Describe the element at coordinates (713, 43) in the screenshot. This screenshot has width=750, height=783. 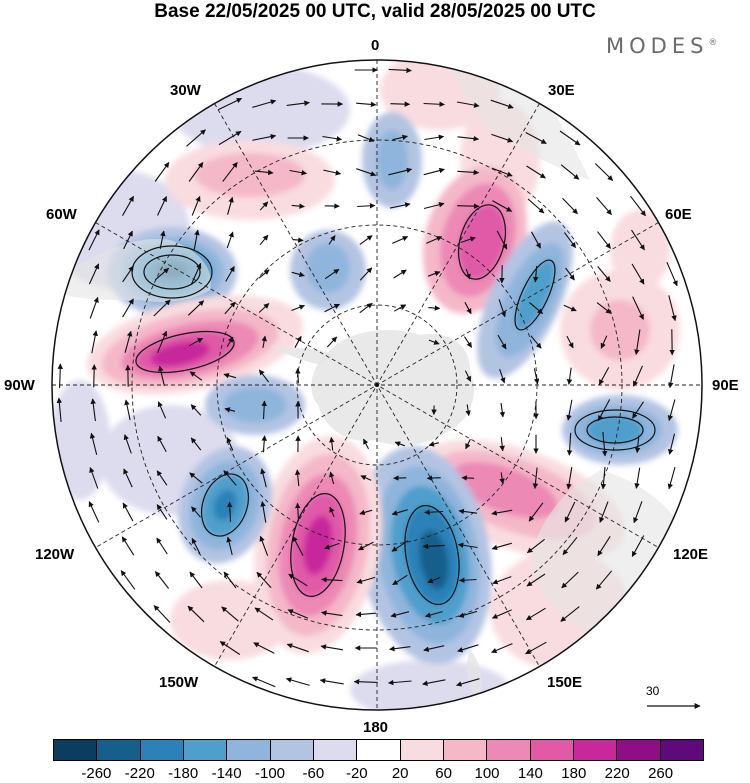
I see `logo-registered-mark: ®` at that location.